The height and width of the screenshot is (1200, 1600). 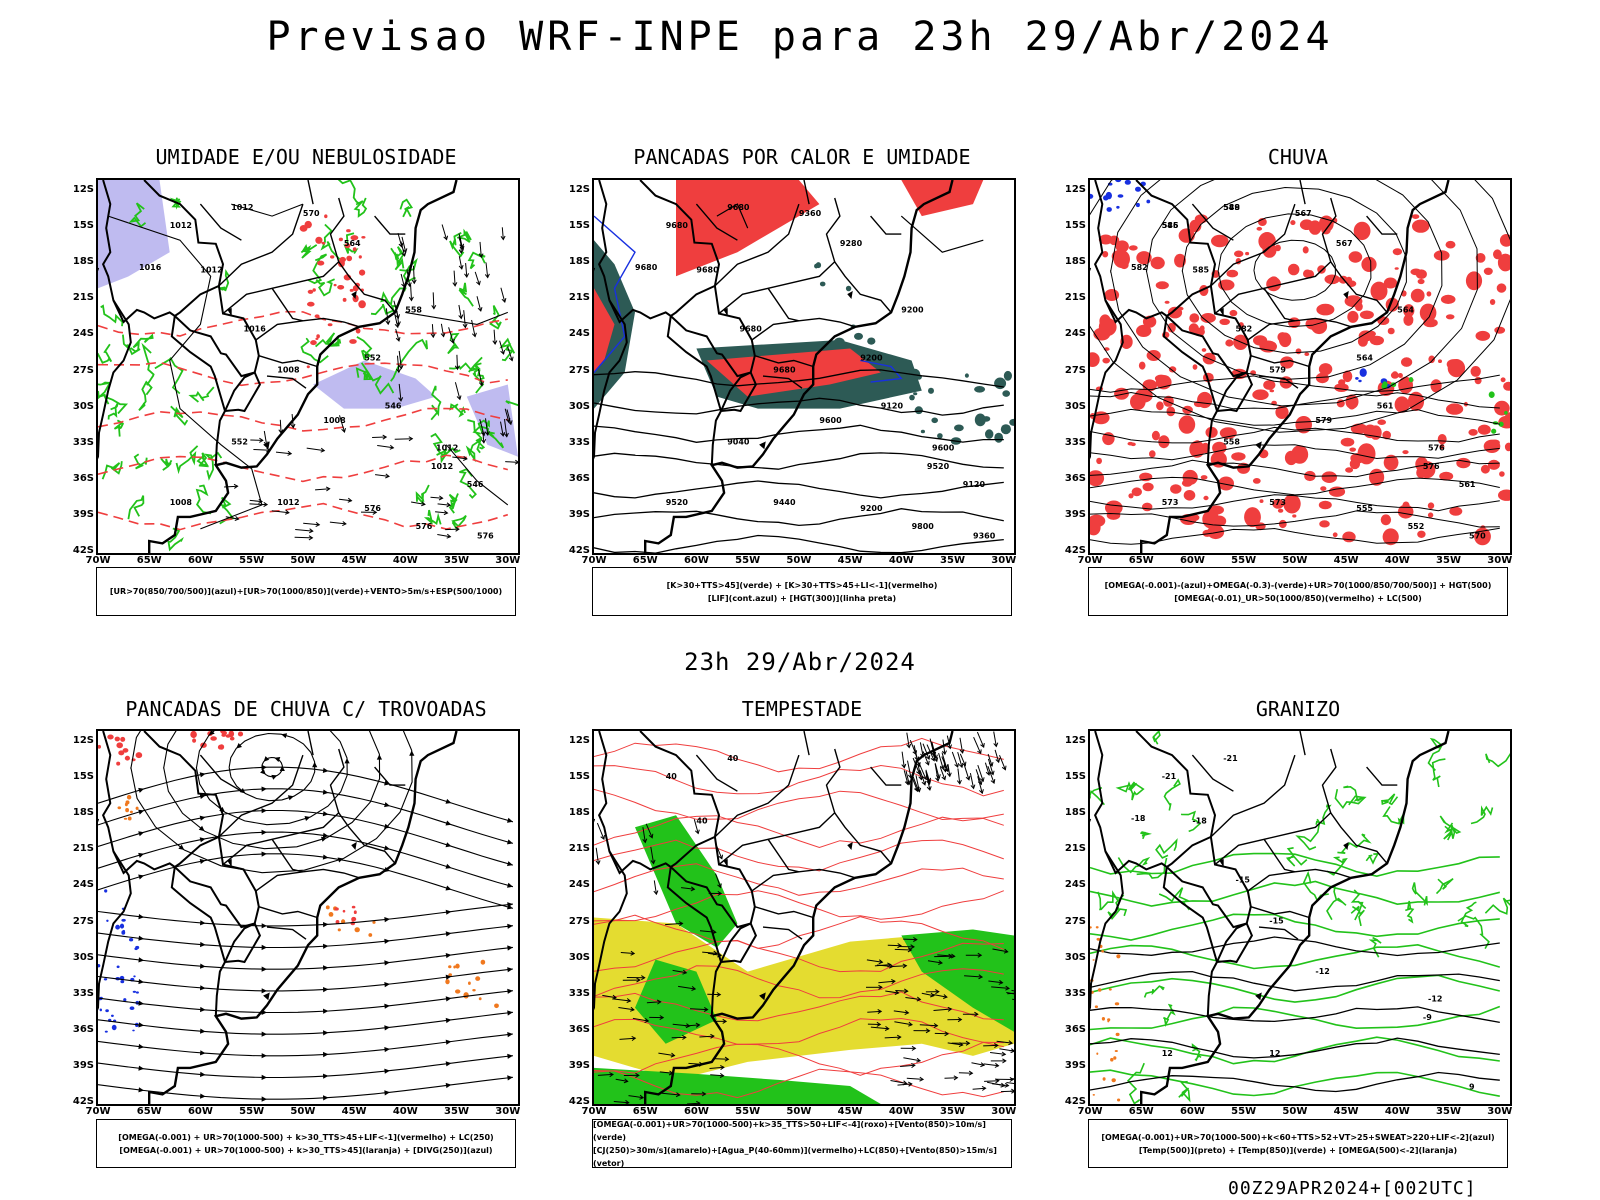 What do you see at coordinates (456, 318) in the screenshot?
I see `pressure-contour` at bounding box center [456, 318].